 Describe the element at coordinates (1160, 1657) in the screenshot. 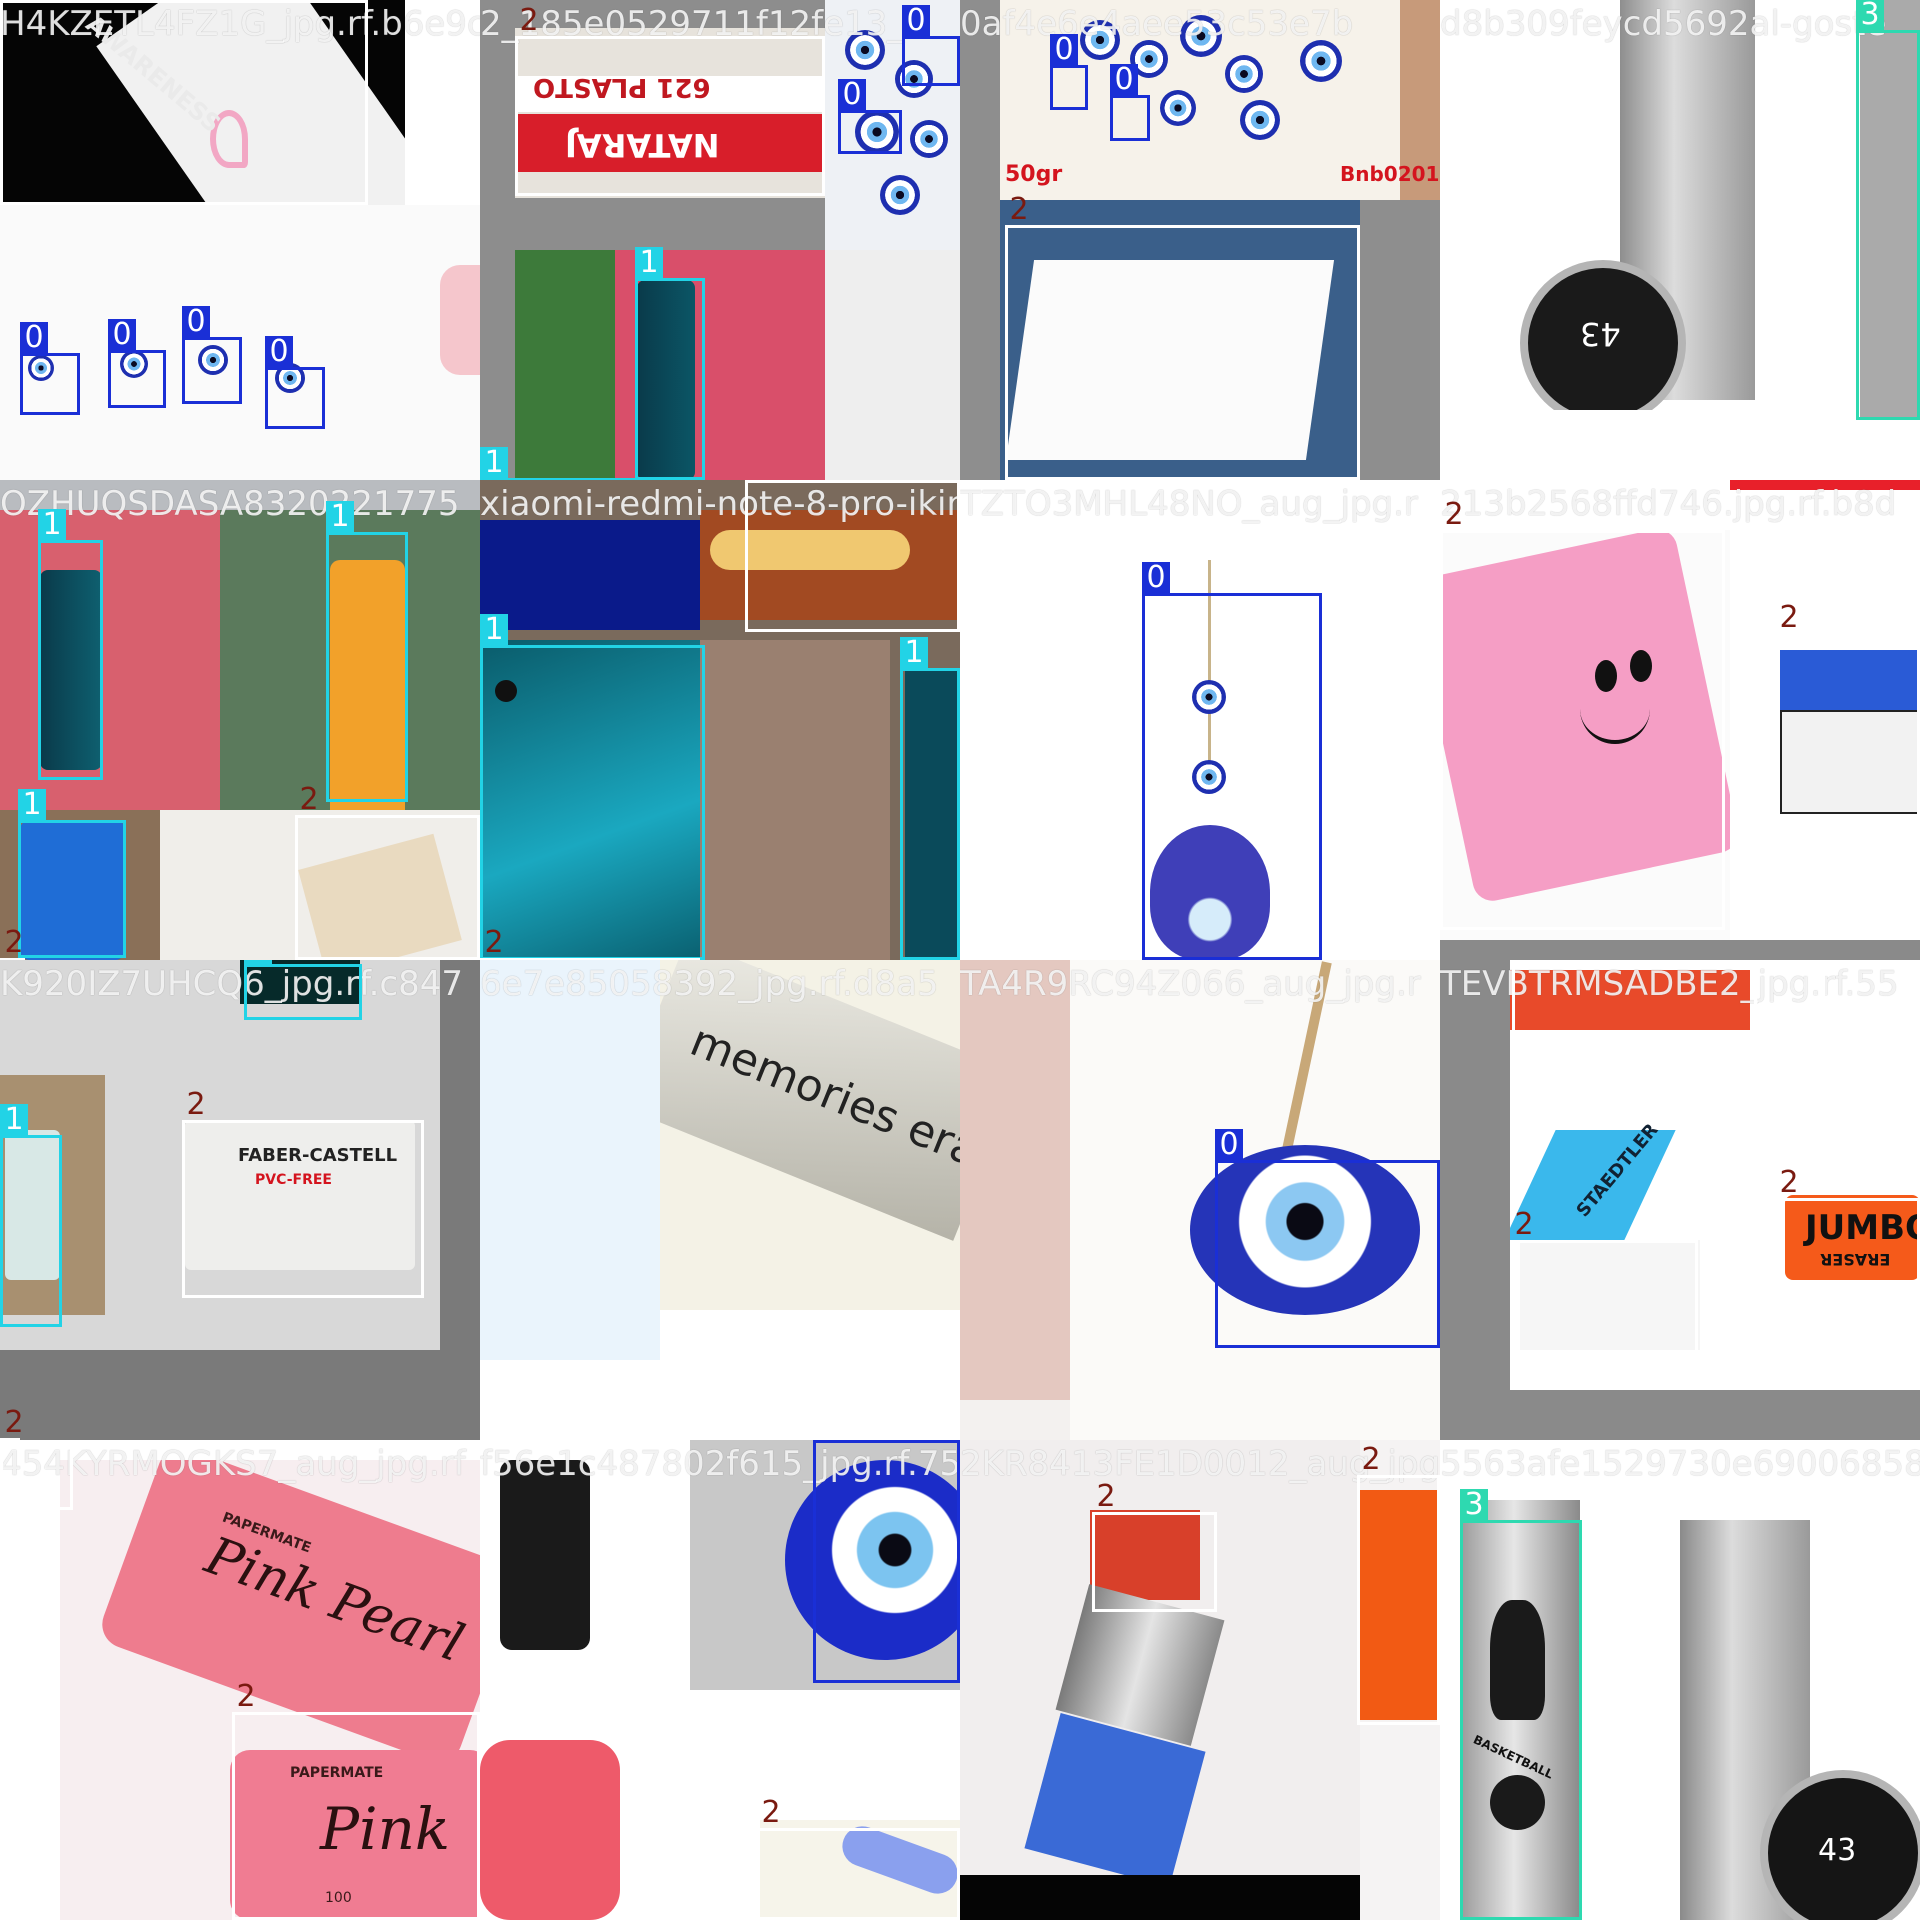

I see `pencil-photo` at that location.